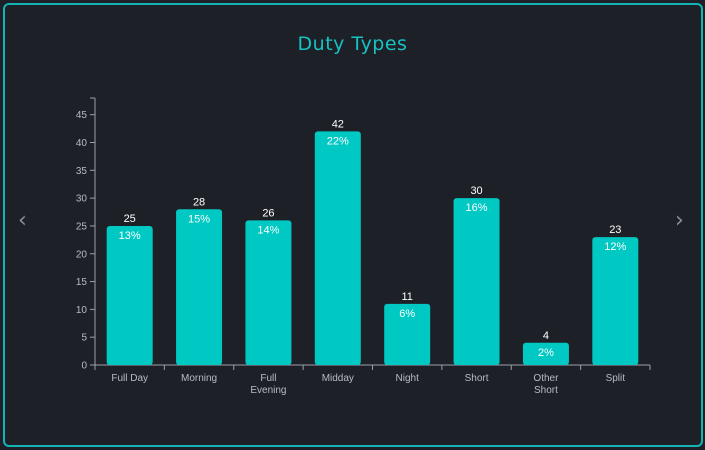  Describe the element at coordinates (352, 44) in the screenshot. I see `chart-title: Duty Types` at that location.